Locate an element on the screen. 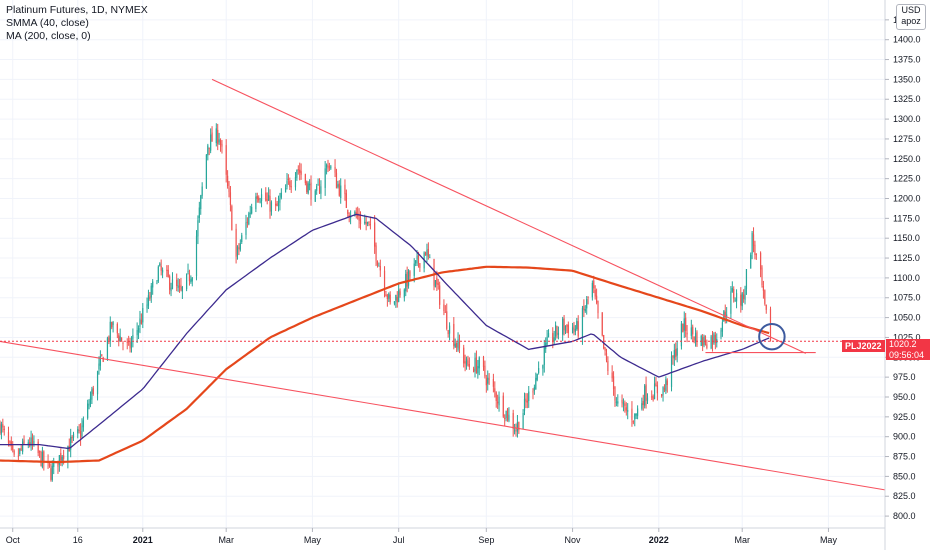 The image size is (932, 550). currency-unit-button: USD apoz is located at coordinates (911, 17).